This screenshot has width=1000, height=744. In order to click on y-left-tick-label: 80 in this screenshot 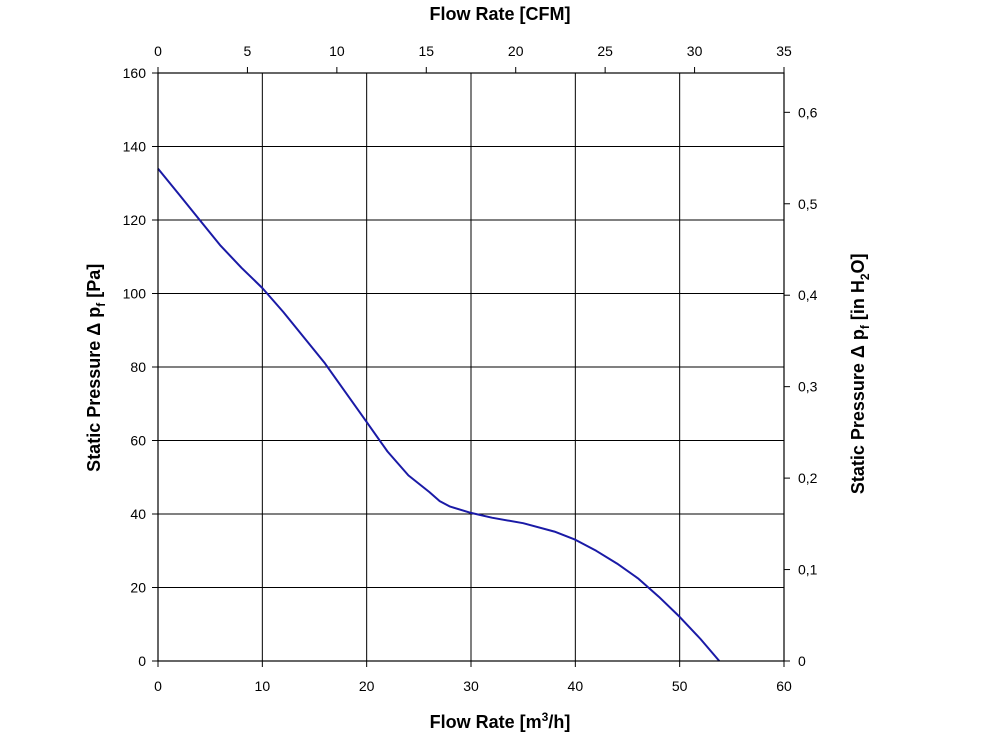, I will do `click(138, 367)`.